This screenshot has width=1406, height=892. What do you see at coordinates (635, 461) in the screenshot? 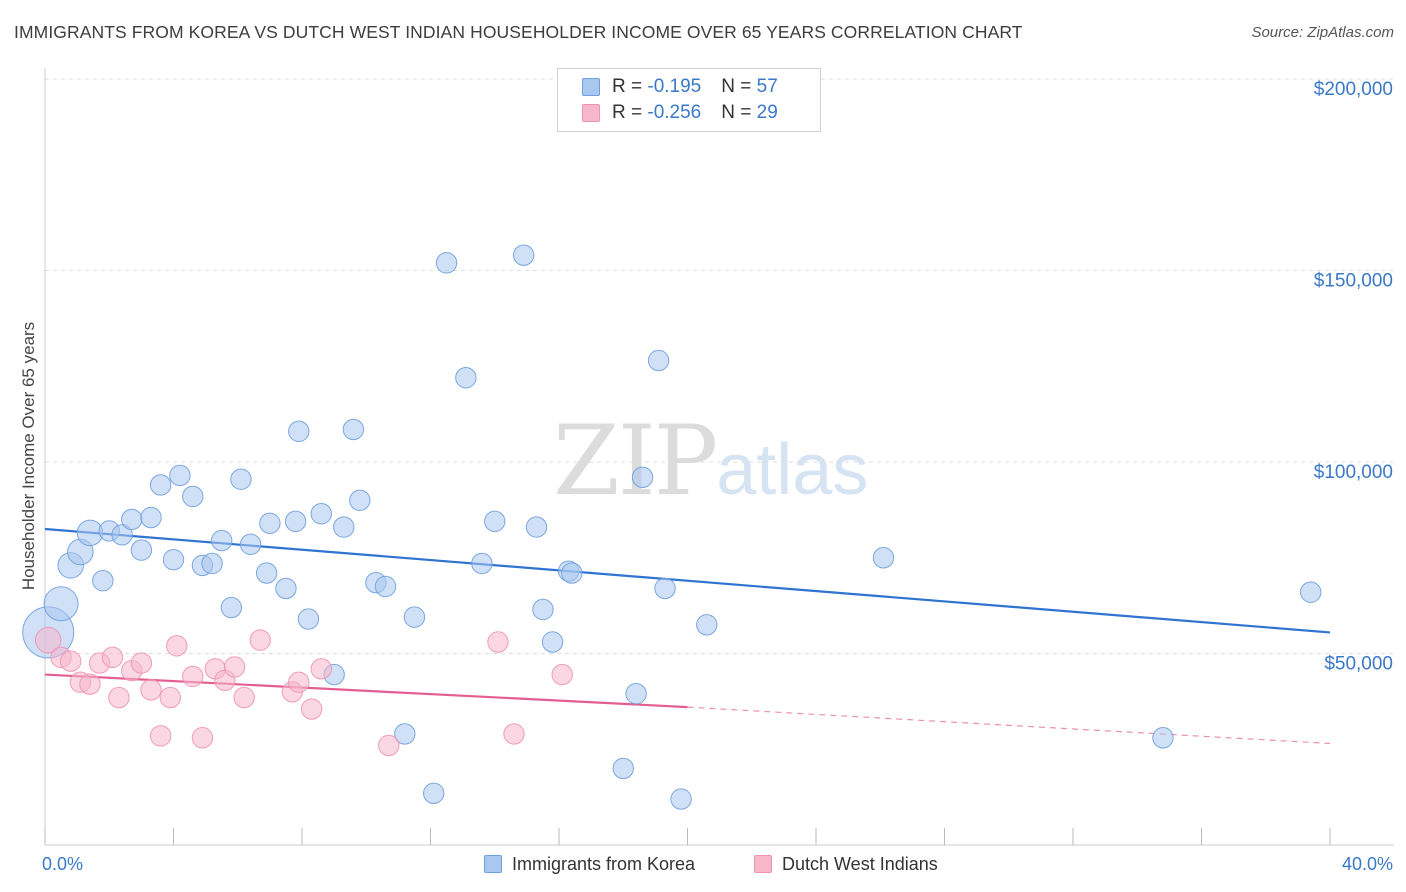
I see `watermark-zip: ZIP` at bounding box center [635, 461].